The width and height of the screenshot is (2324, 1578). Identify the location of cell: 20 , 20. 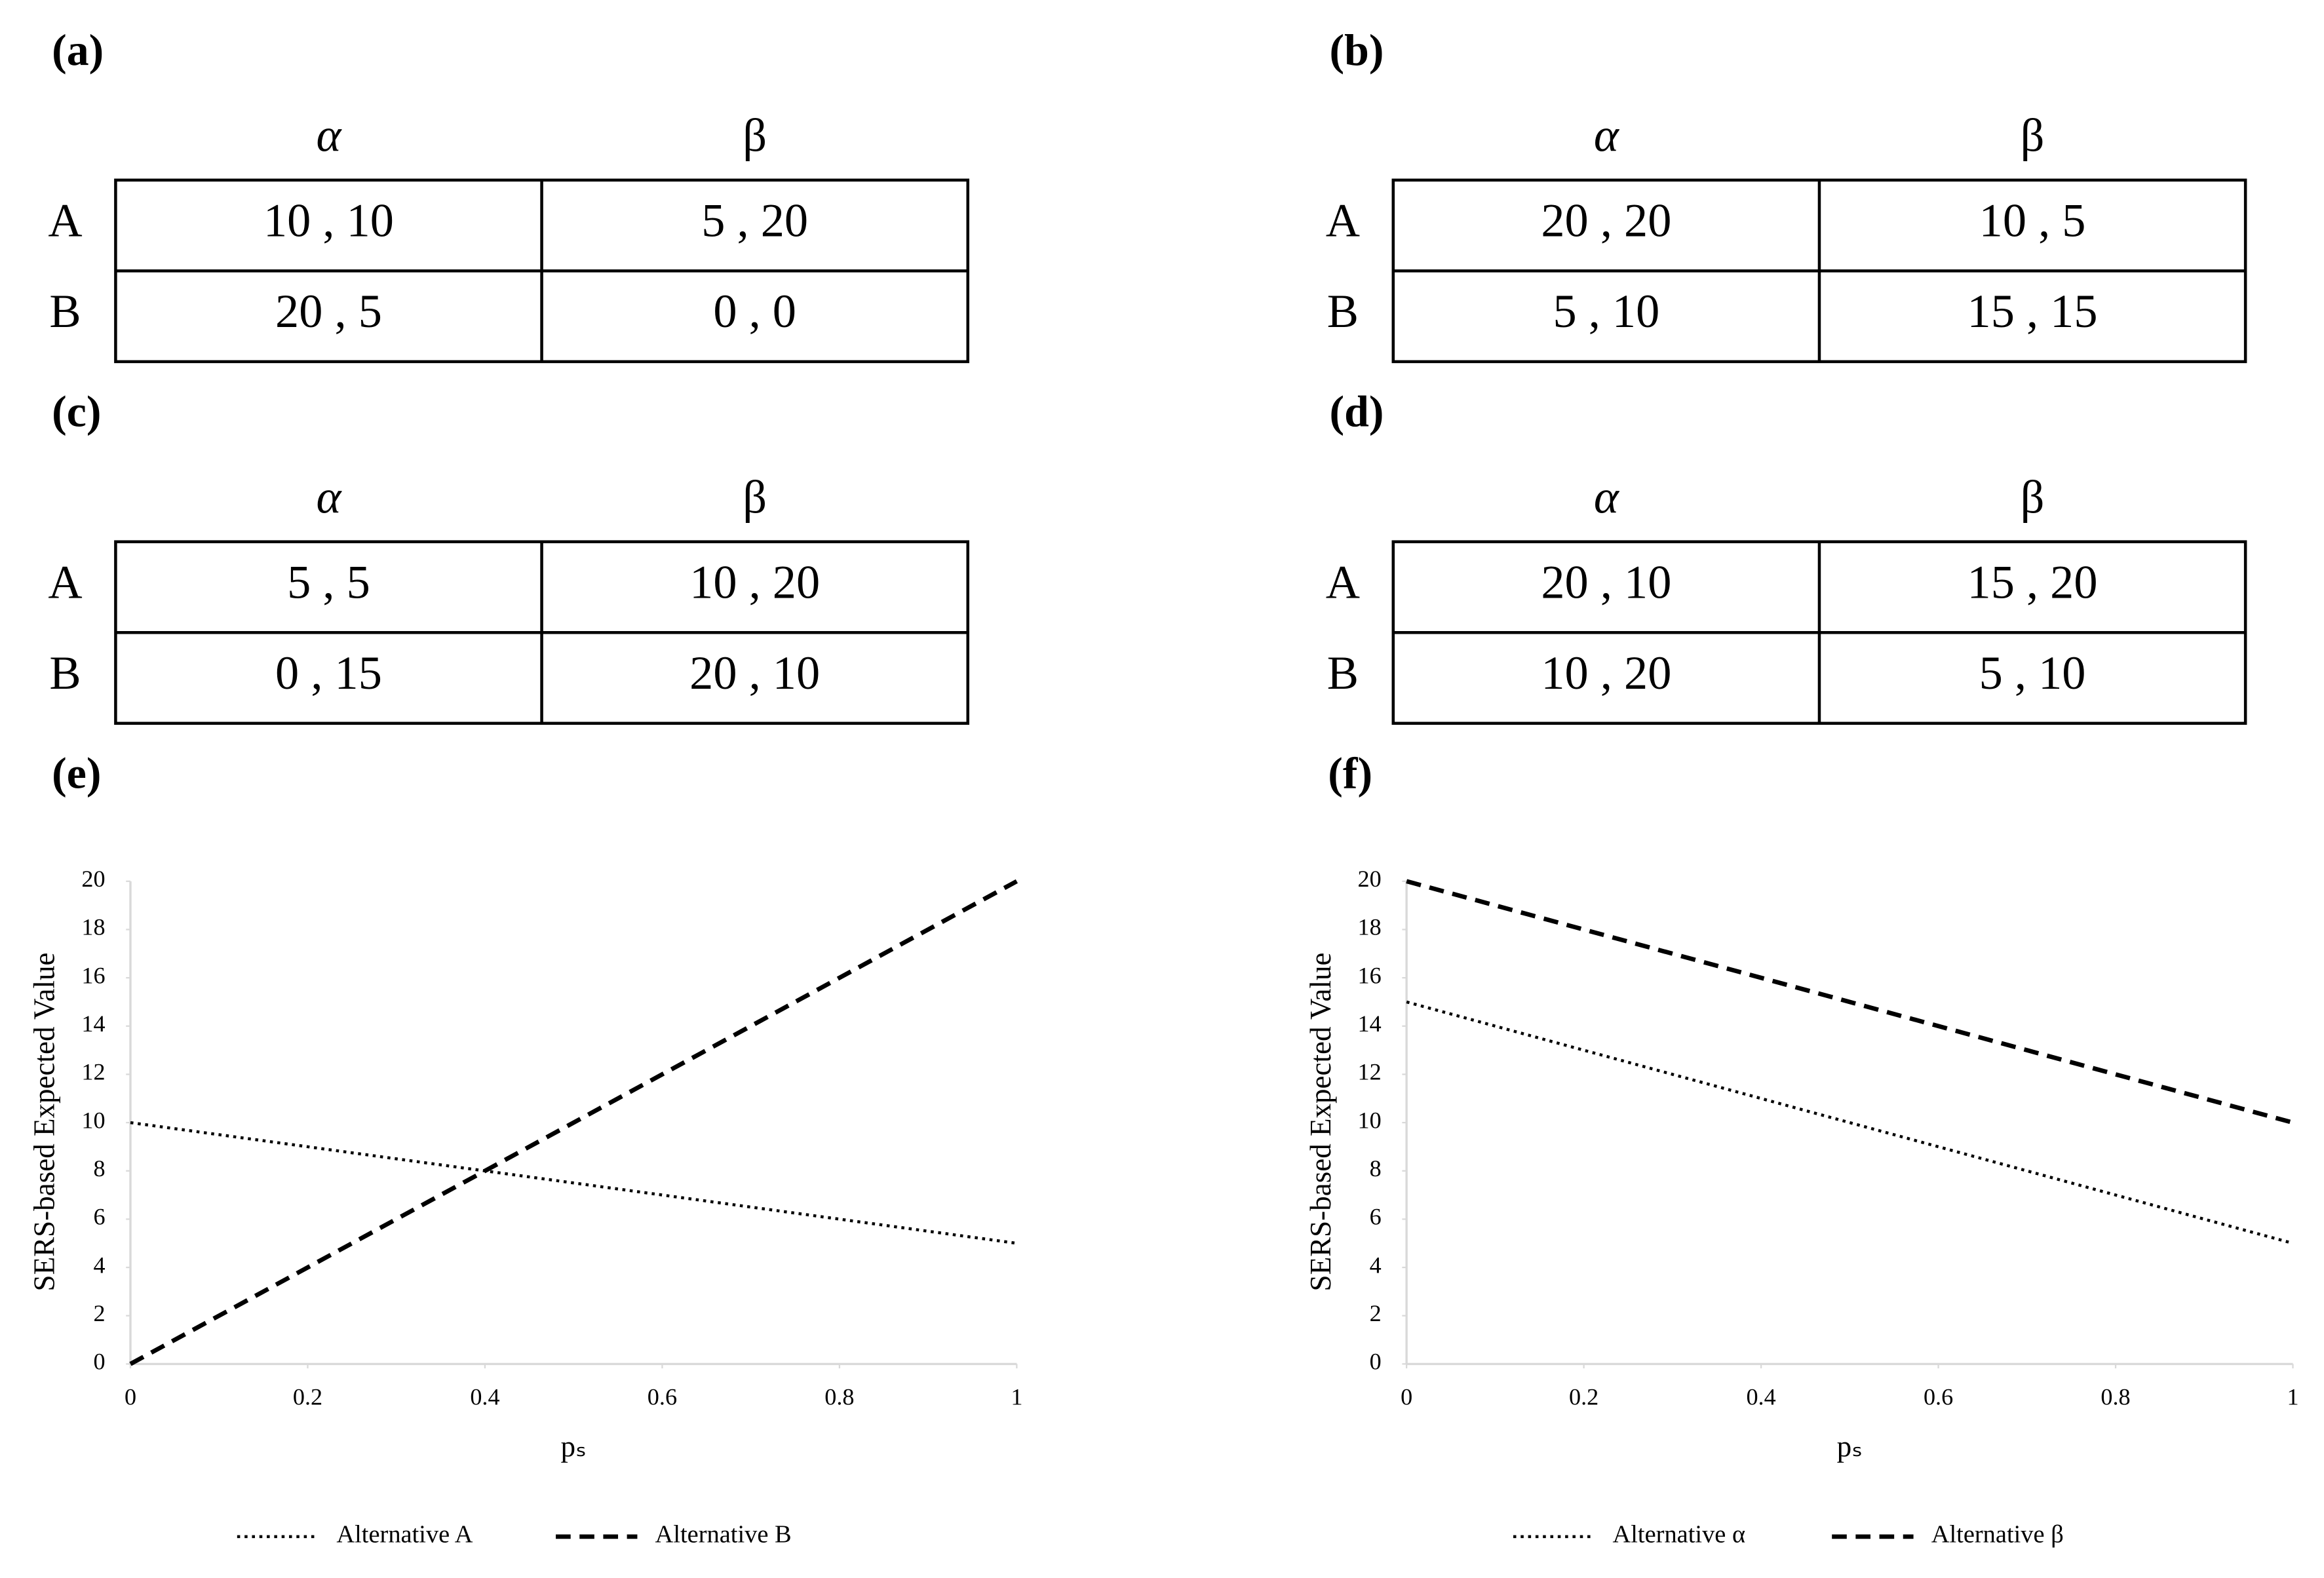
(1606, 221).